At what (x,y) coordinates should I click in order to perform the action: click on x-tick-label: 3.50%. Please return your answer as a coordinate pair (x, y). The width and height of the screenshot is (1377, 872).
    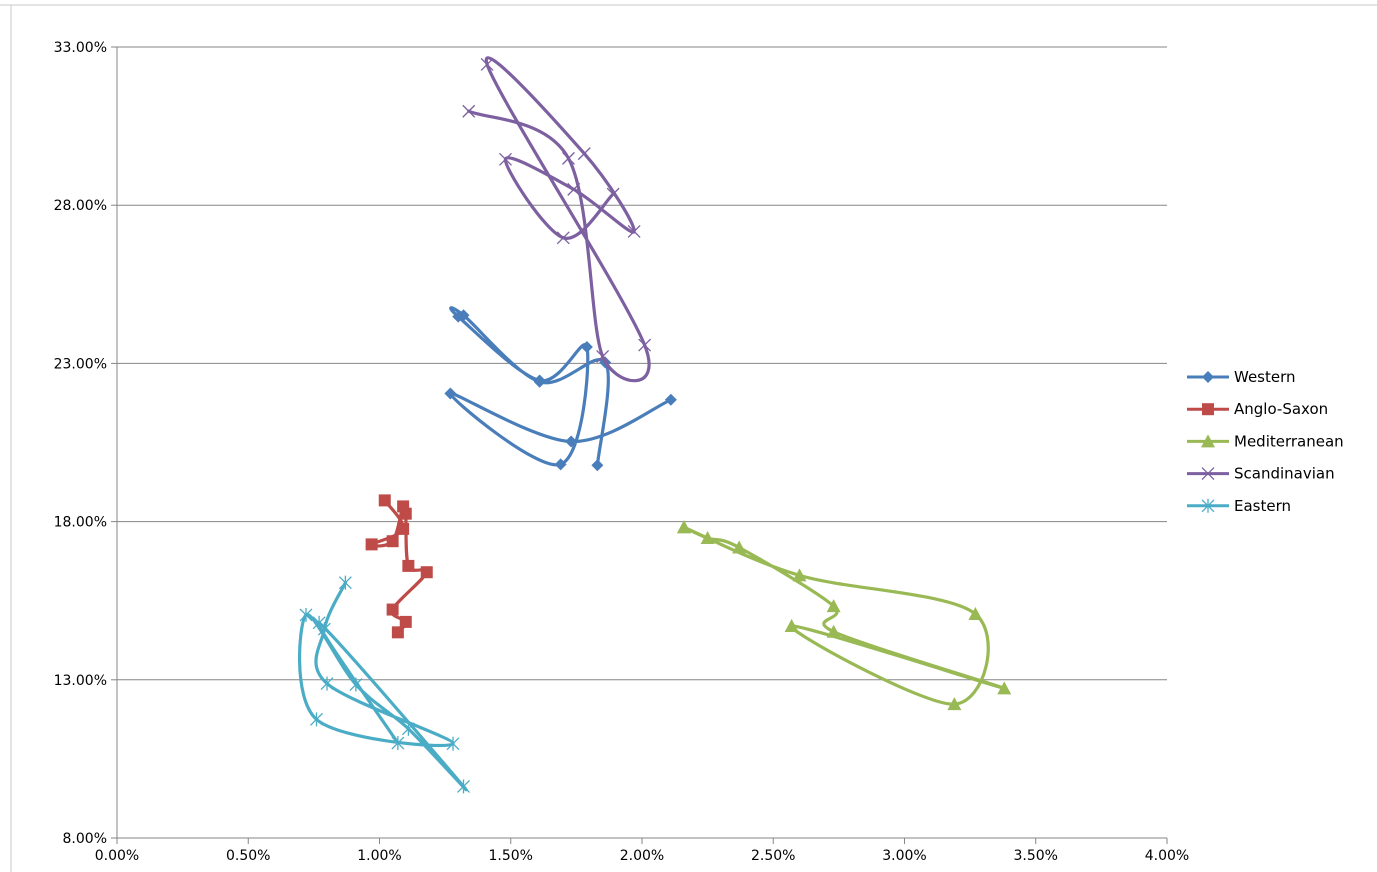
    Looking at the image, I should click on (1036, 856).